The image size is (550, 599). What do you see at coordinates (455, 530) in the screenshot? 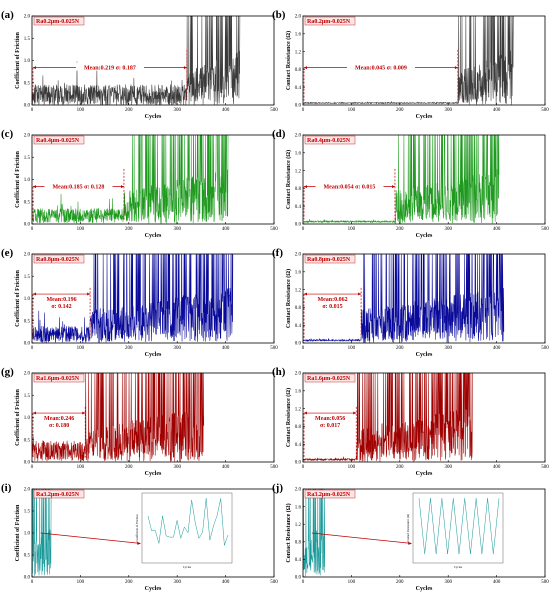
I see `inset-chart: Contact Resistance (Ω) Cycles` at bounding box center [455, 530].